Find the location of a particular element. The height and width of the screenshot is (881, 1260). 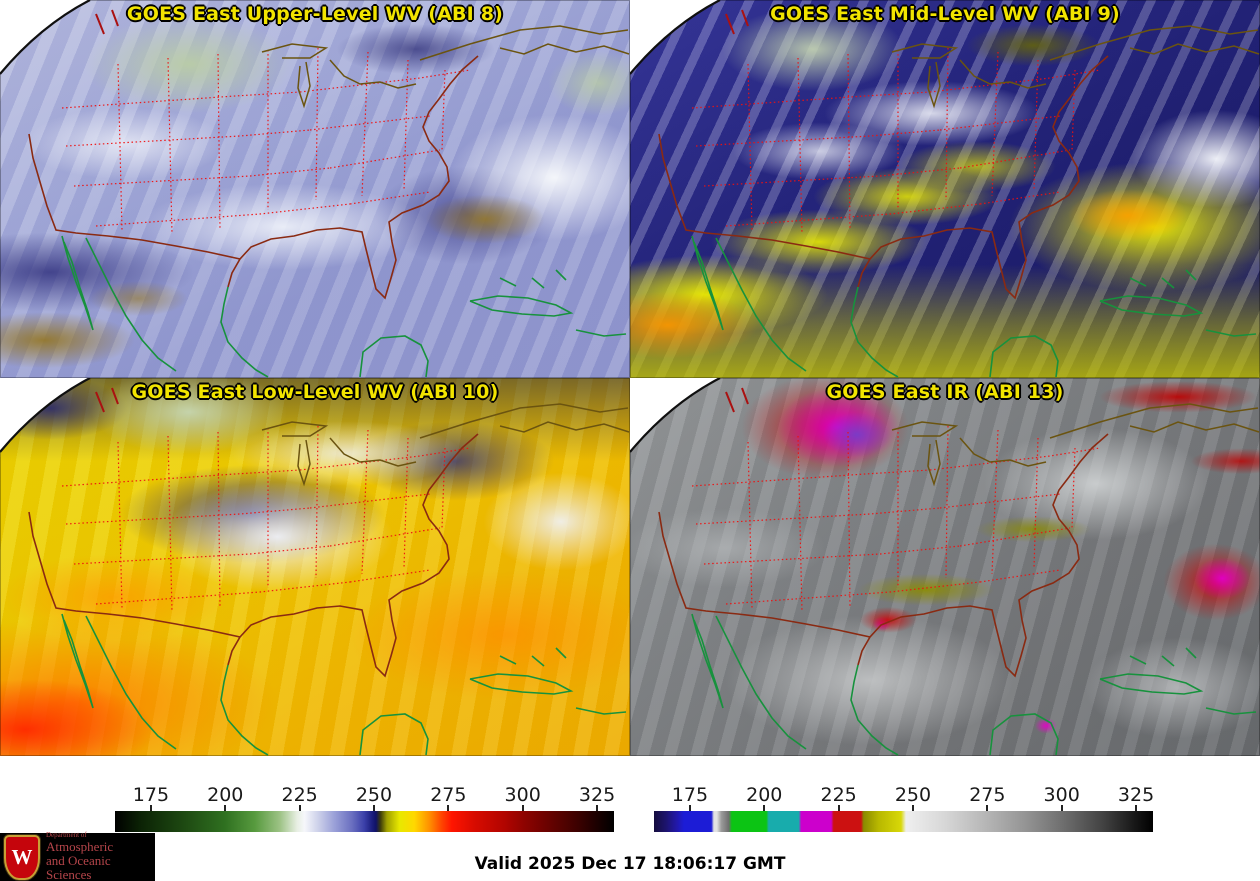

ir-colorbar: 175 200 225 250 275 300 325 is located at coordinates (904, 808).